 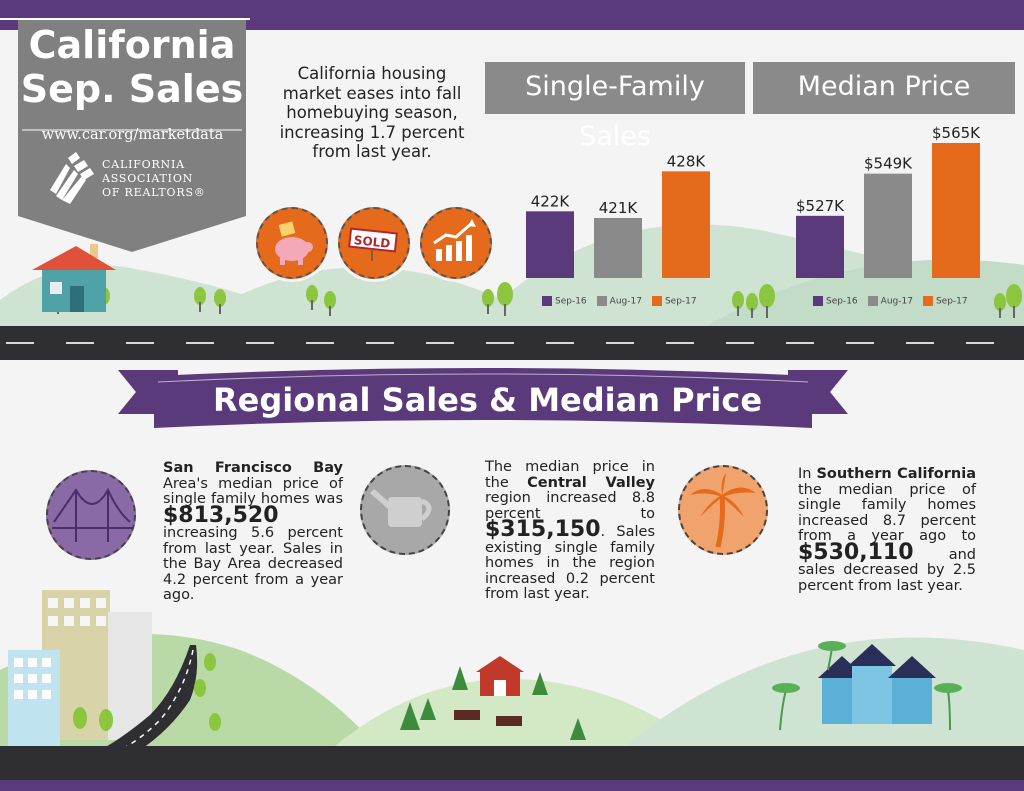 What do you see at coordinates (132, 135) in the screenshot?
I see `car-url-link: www.car.org/marketdata` at bounding box center [132, 135].